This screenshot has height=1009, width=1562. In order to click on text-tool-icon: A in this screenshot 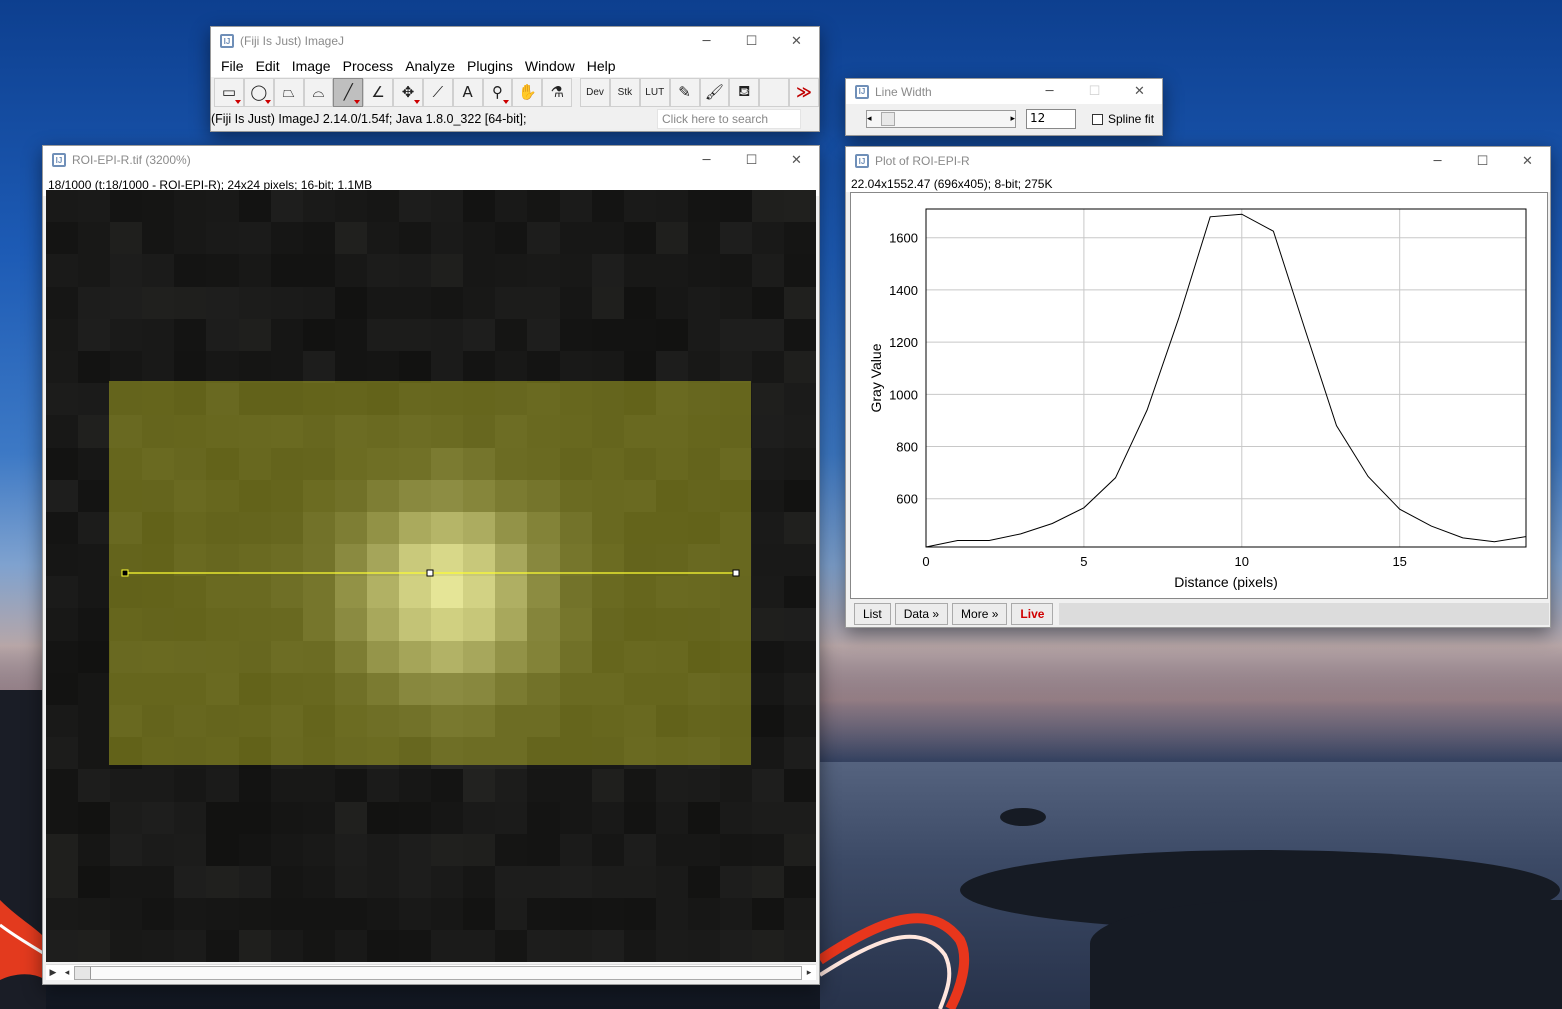, I will do `click(467, 92)`.